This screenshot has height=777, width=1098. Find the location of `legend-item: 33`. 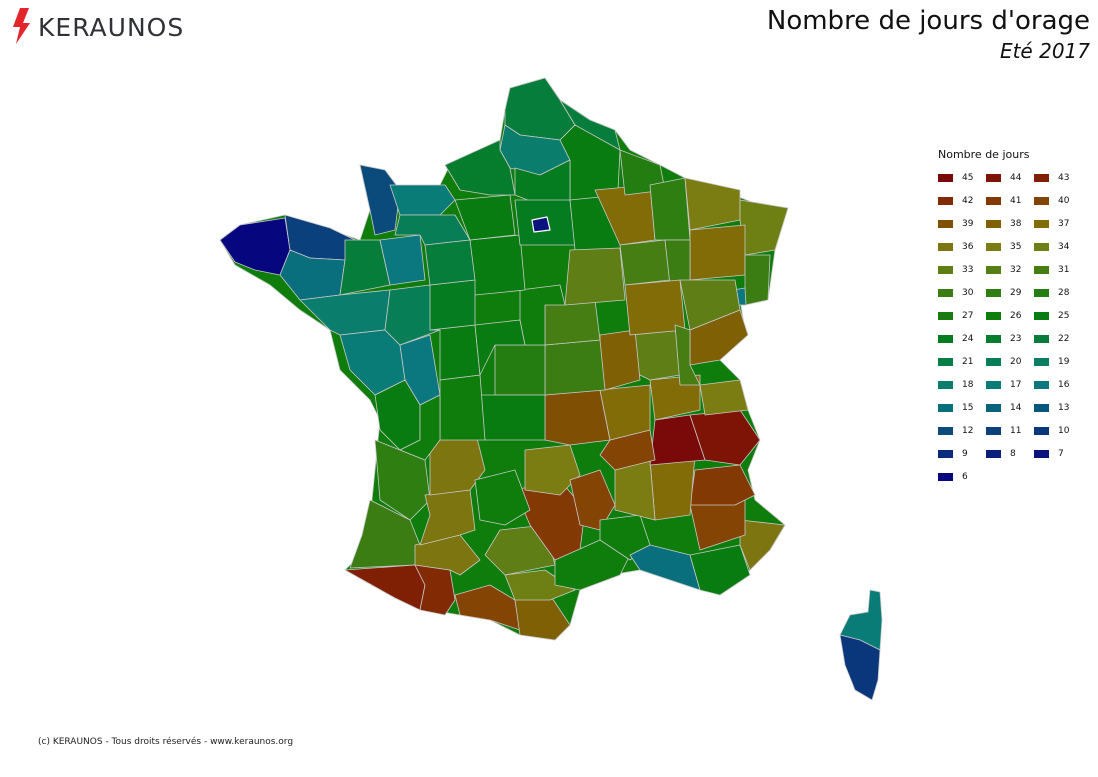

legend-item: 33 is located at coordinates (962, 270).